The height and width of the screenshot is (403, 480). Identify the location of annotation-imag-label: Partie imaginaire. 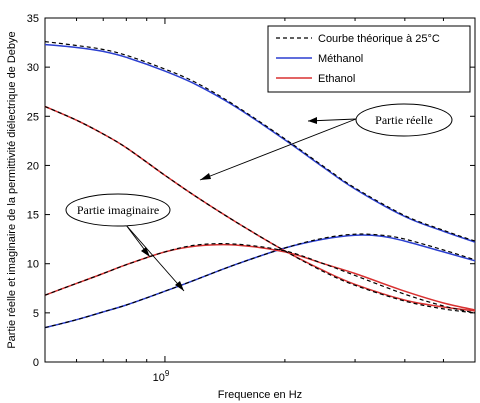
(118, 210).